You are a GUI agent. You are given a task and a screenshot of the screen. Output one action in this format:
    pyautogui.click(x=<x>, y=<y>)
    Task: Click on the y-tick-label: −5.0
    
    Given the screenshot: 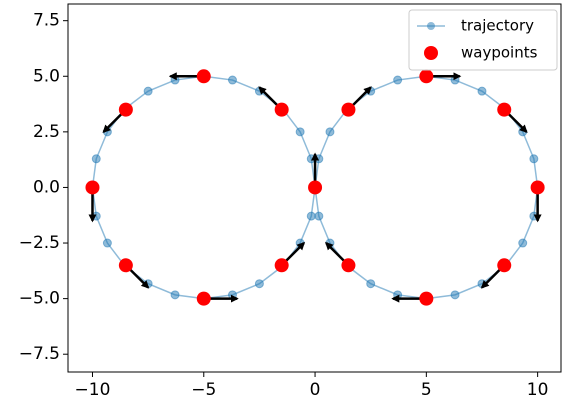 What is the action you would take?
    pyautogui.click(x=39, y=299)
    